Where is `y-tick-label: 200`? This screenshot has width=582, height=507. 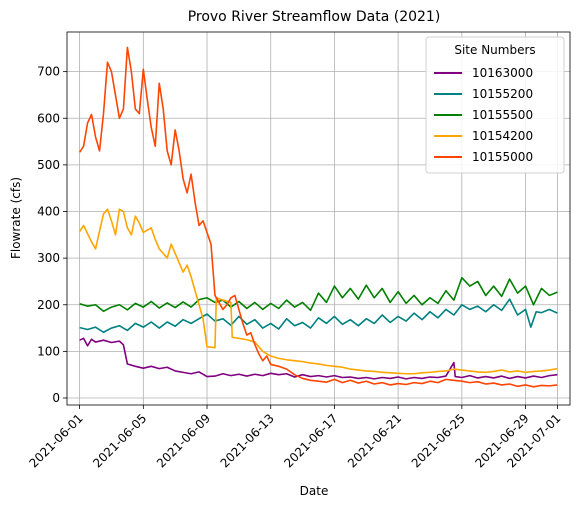 y-tick-label: 200 is located at coordinates (48, 305).